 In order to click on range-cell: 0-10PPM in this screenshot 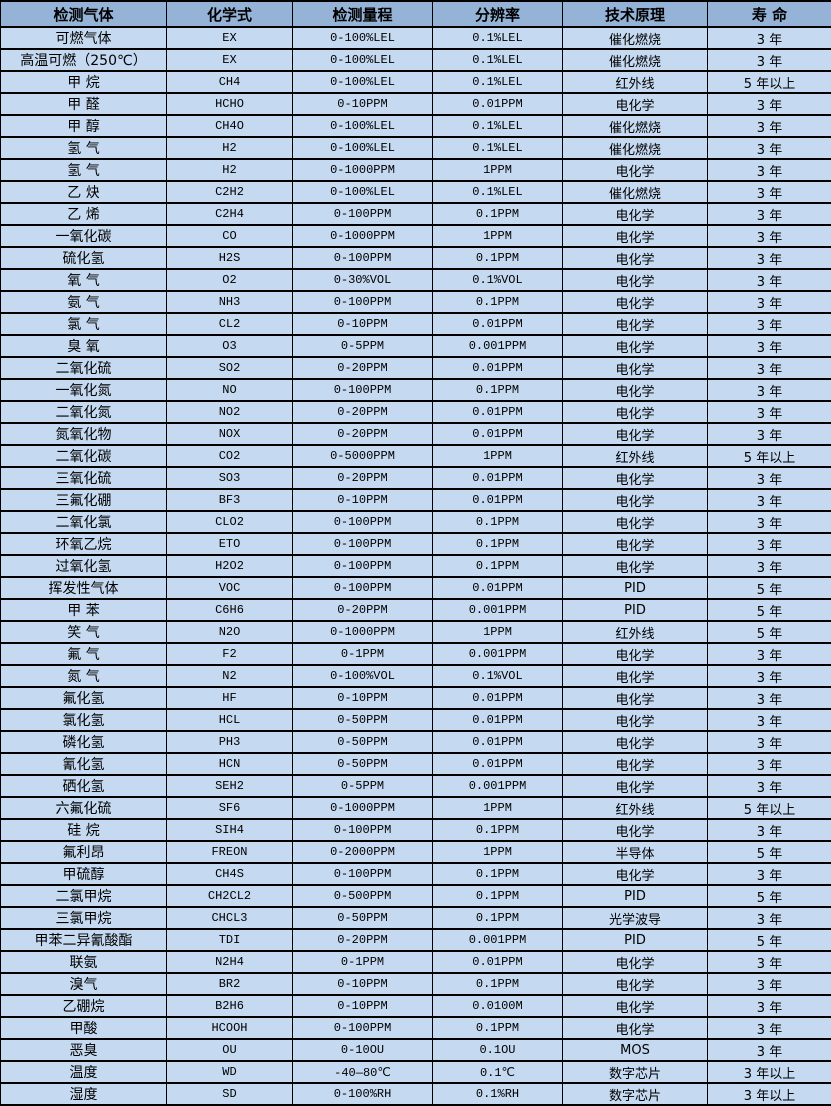, I will do `click(363, 698)`.